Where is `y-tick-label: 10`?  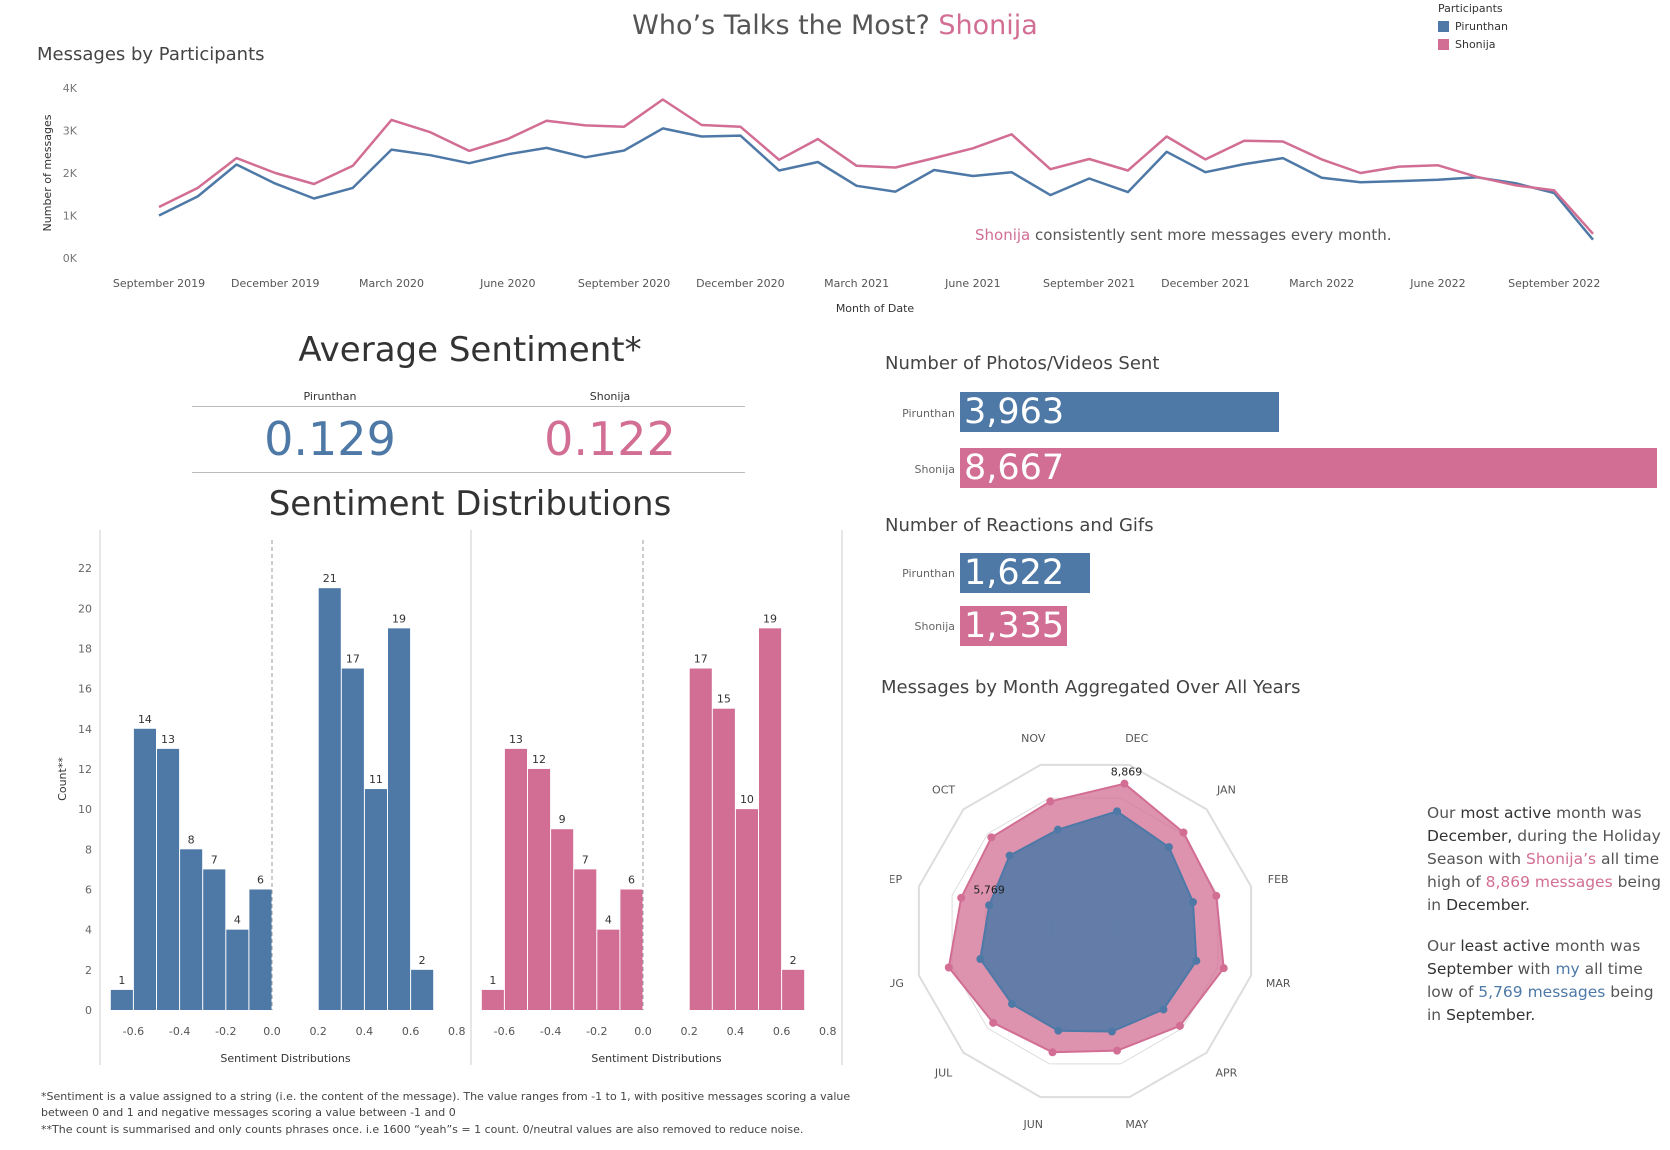
y-tick-label: 10 is located at coordinates (85, 809).